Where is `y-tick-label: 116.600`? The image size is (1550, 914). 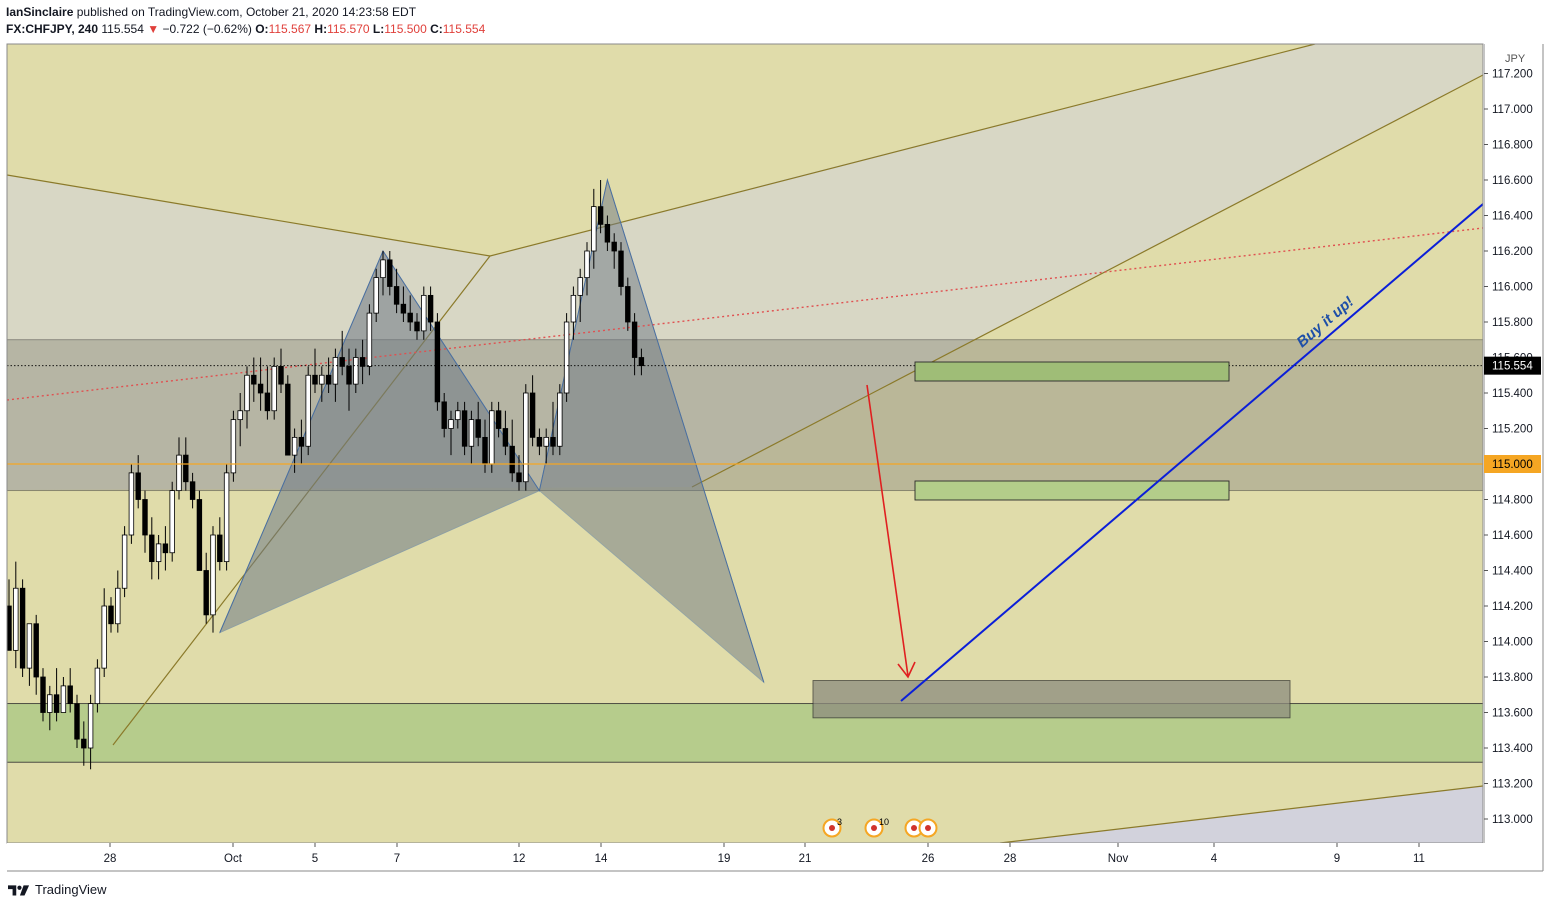
y-tick-label: 116.600 is located at coordinates (1512, 181).